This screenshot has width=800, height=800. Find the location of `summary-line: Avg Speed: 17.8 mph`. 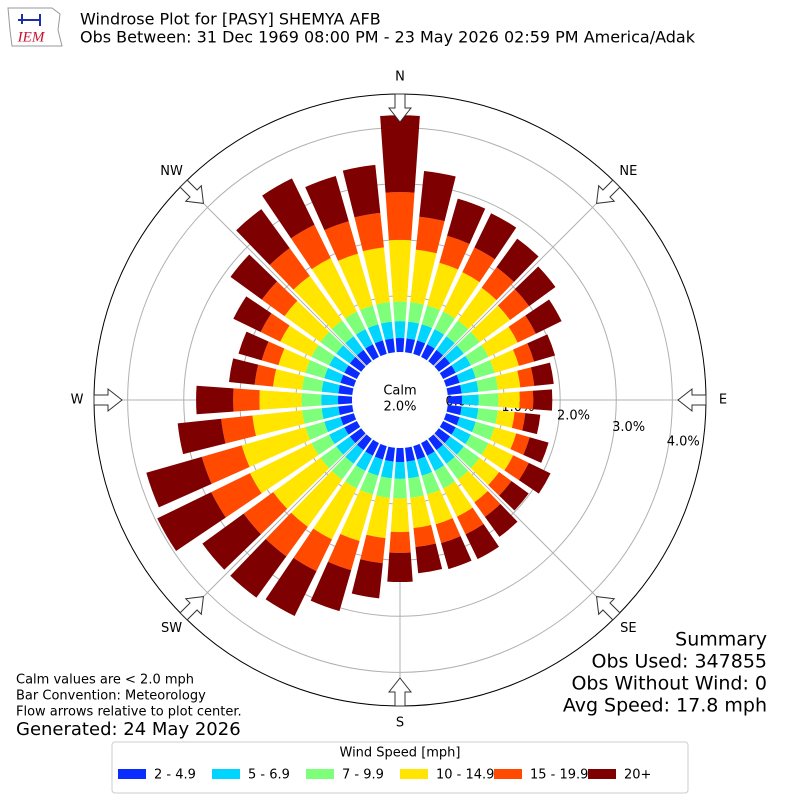

summary-line: Avg Speed: 17.8 mph is located at coordinates (665, 706).